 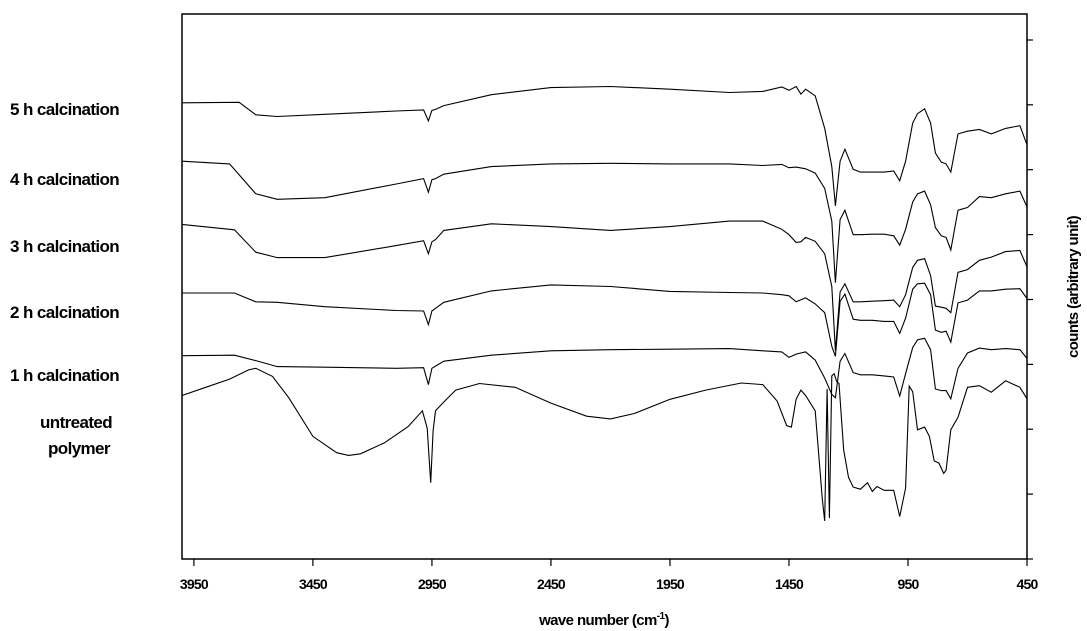 What do you see at coordinates (313, 584) in the screenshot?
I see `x-tick-label: 3450` at bounding box center [313, 584].